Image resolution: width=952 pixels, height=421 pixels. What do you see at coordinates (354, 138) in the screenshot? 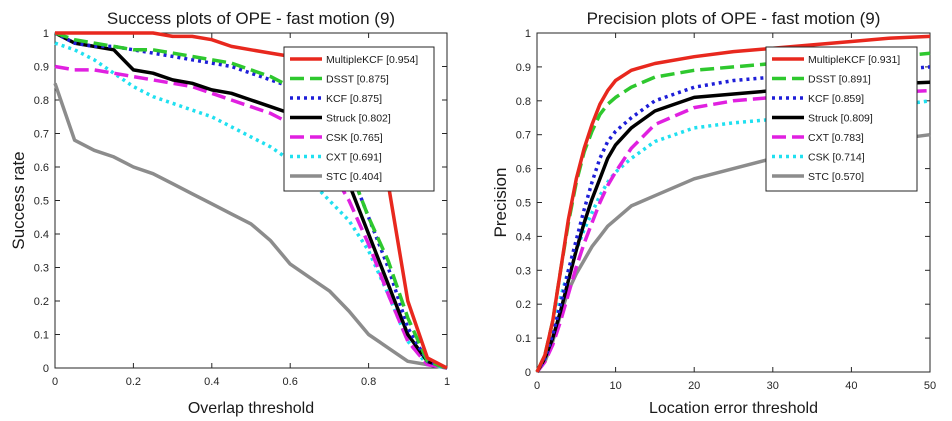
I see `success-legend-label: CSK [0.765]` at bounding box center [354, 138].